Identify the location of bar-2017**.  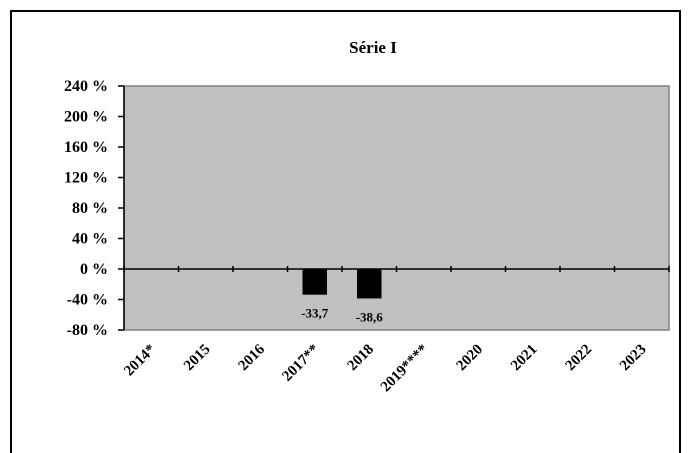
(315, 282).